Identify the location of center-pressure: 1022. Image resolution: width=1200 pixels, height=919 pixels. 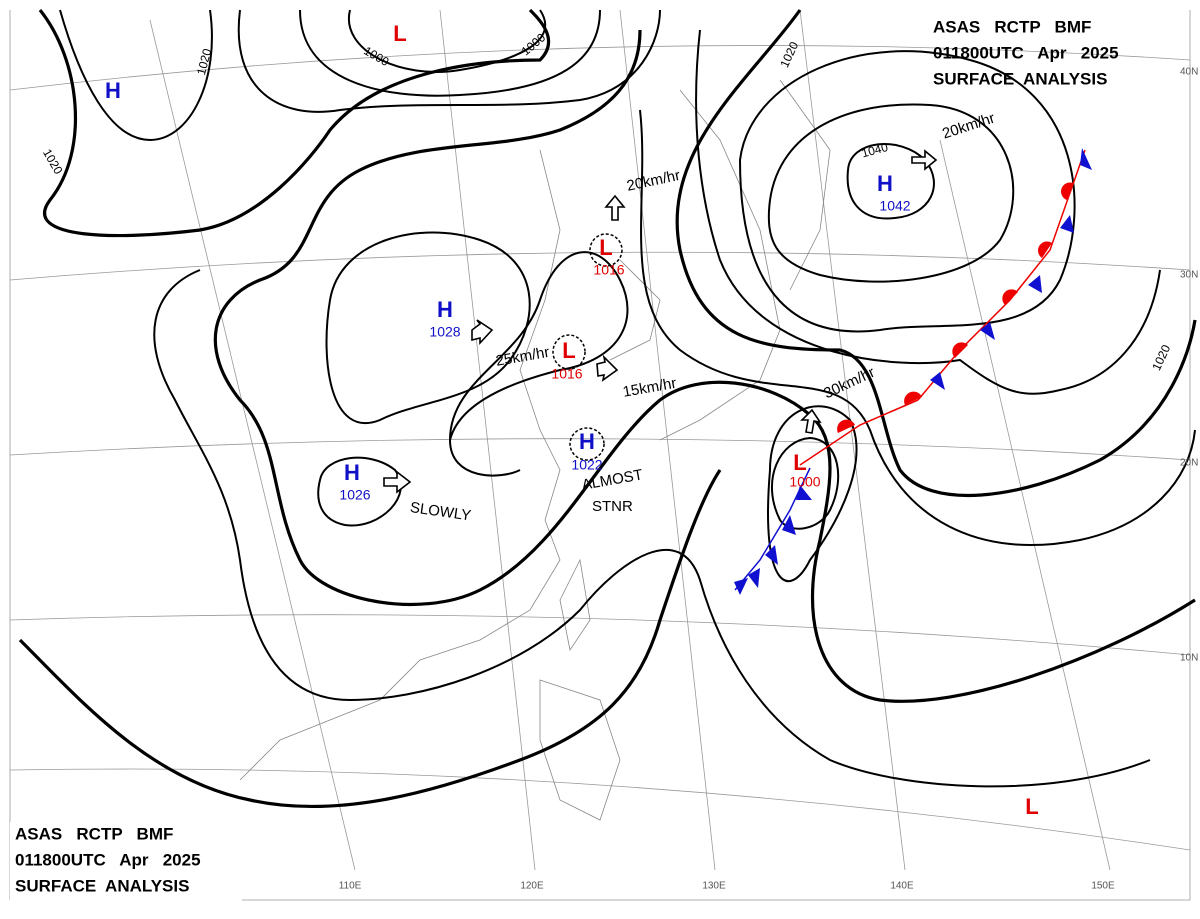
(586, 465).